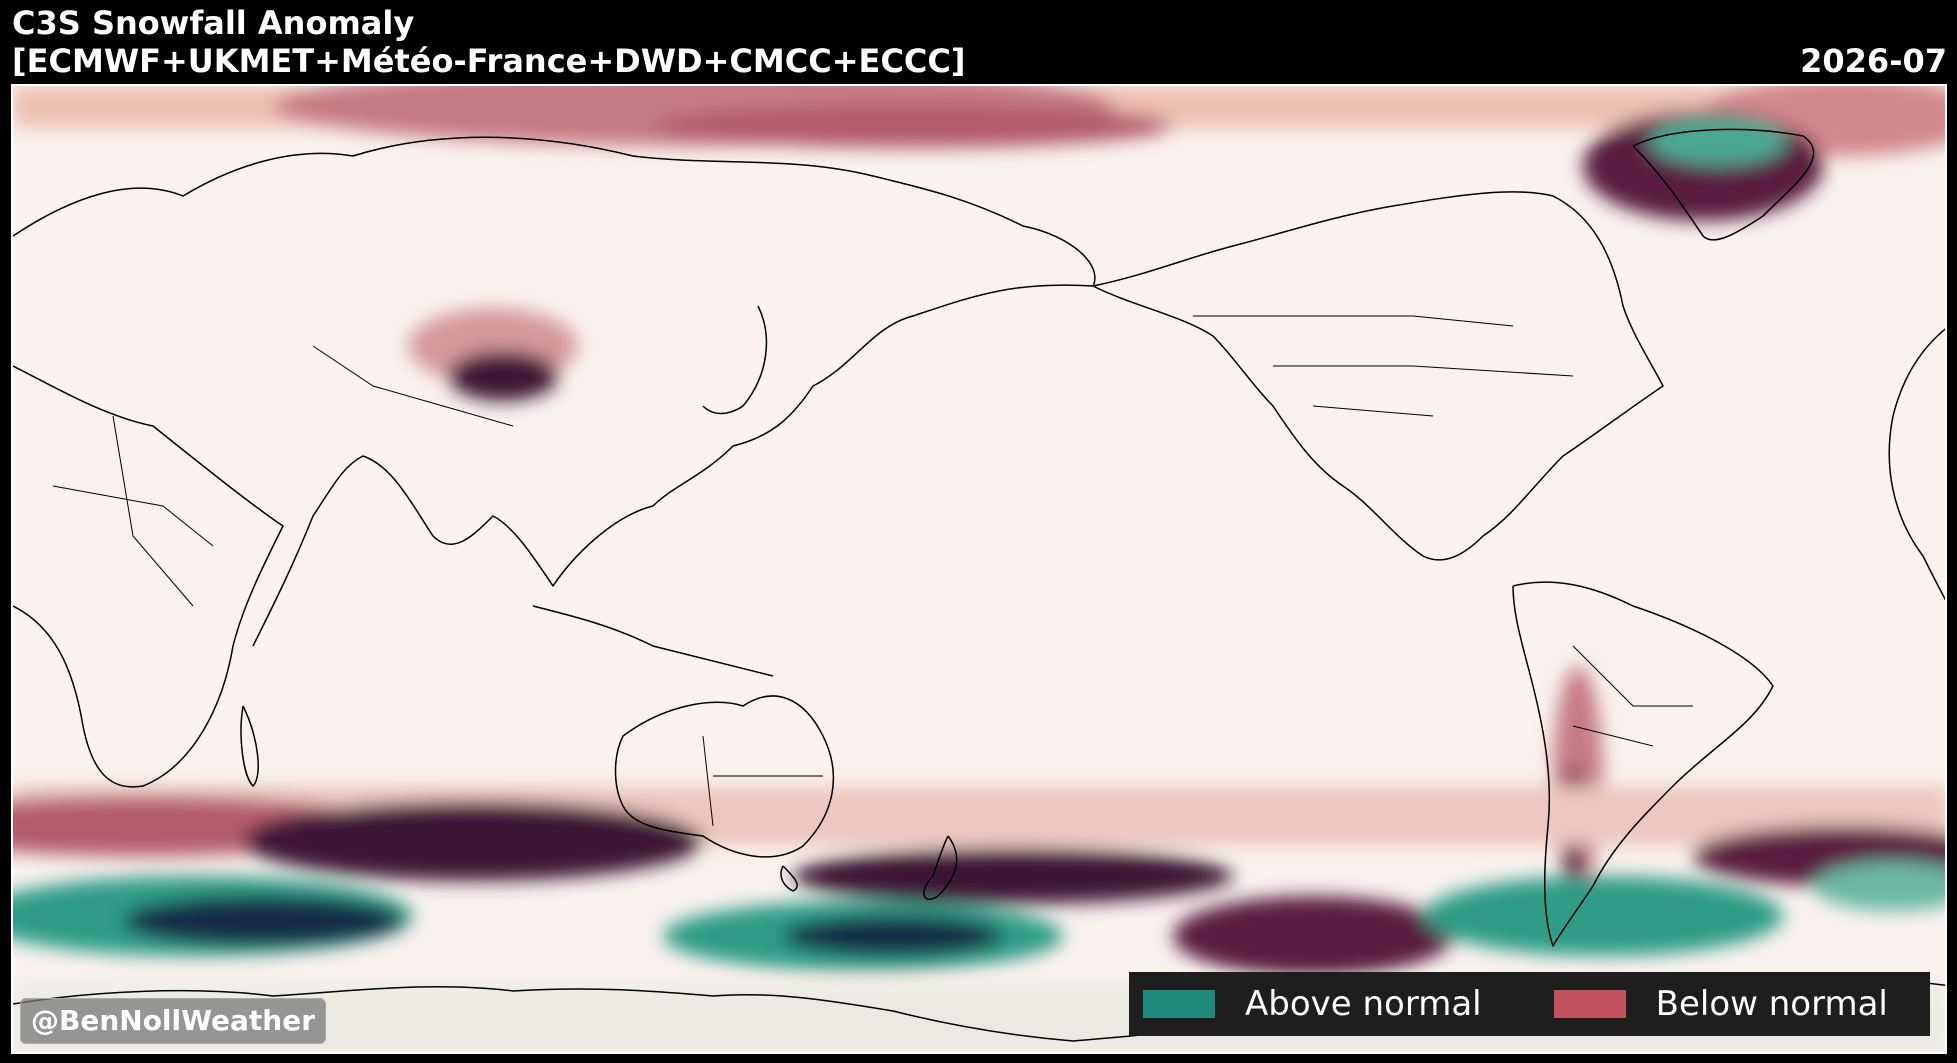 The image size is (1957, 1063). What do you see at coordinates (453, 551) in the screenshot?
I see `south-asia-coast` at bounding box center [453, 551].